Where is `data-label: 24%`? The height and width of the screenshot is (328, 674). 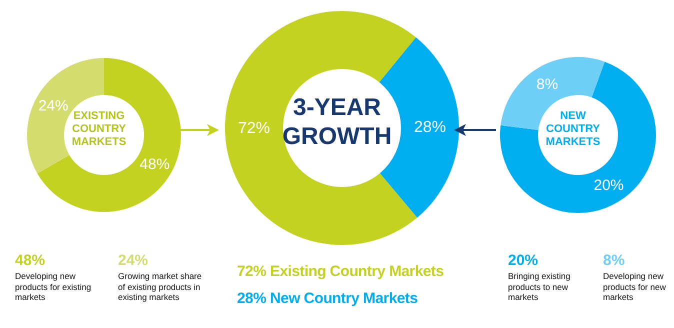 data-label: 24% is located at coordinates (53, 105).